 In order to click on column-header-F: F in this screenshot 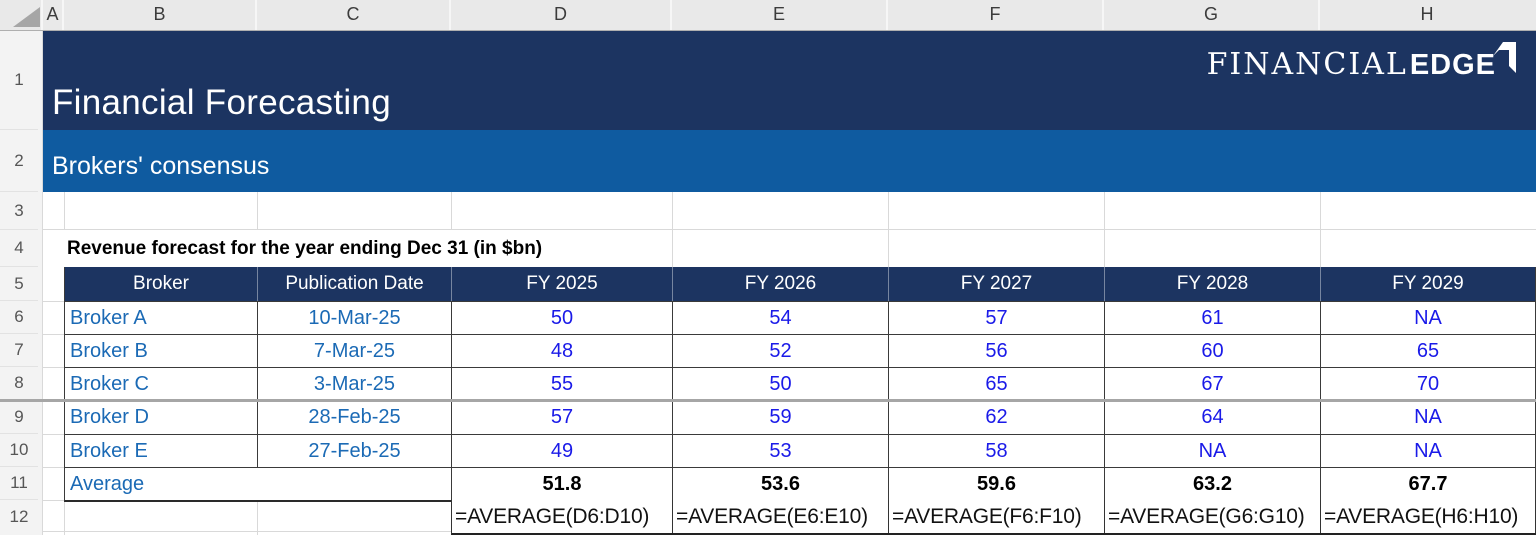, I will do `click(996, 15)`.